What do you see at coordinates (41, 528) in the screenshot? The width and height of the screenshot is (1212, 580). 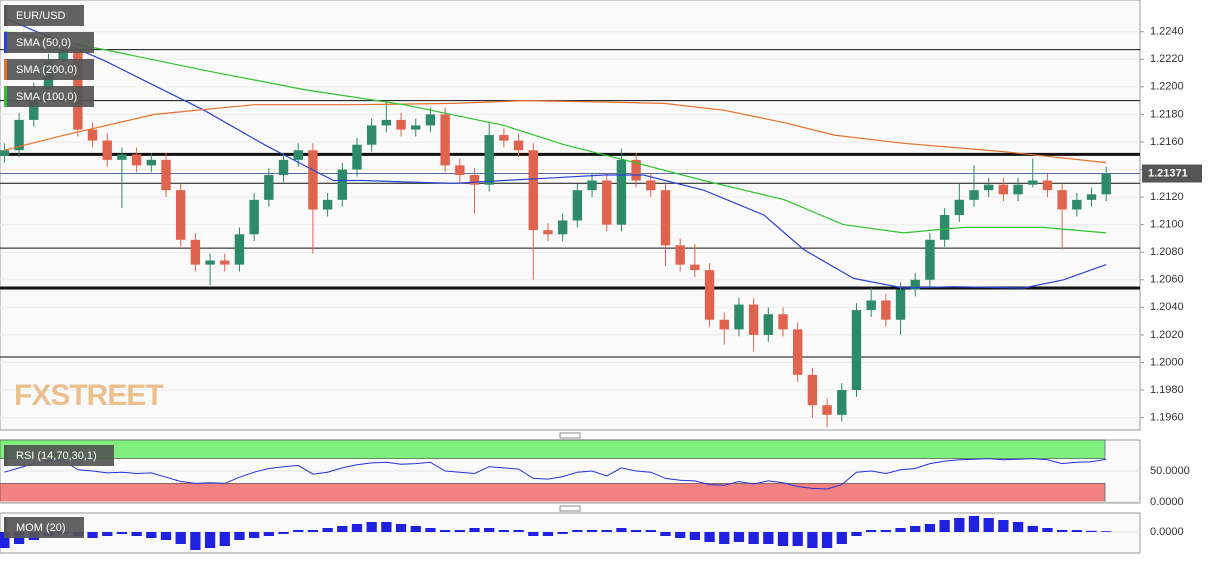 I see `legend-label: MOM (20)` at bounding box center [41, 528].